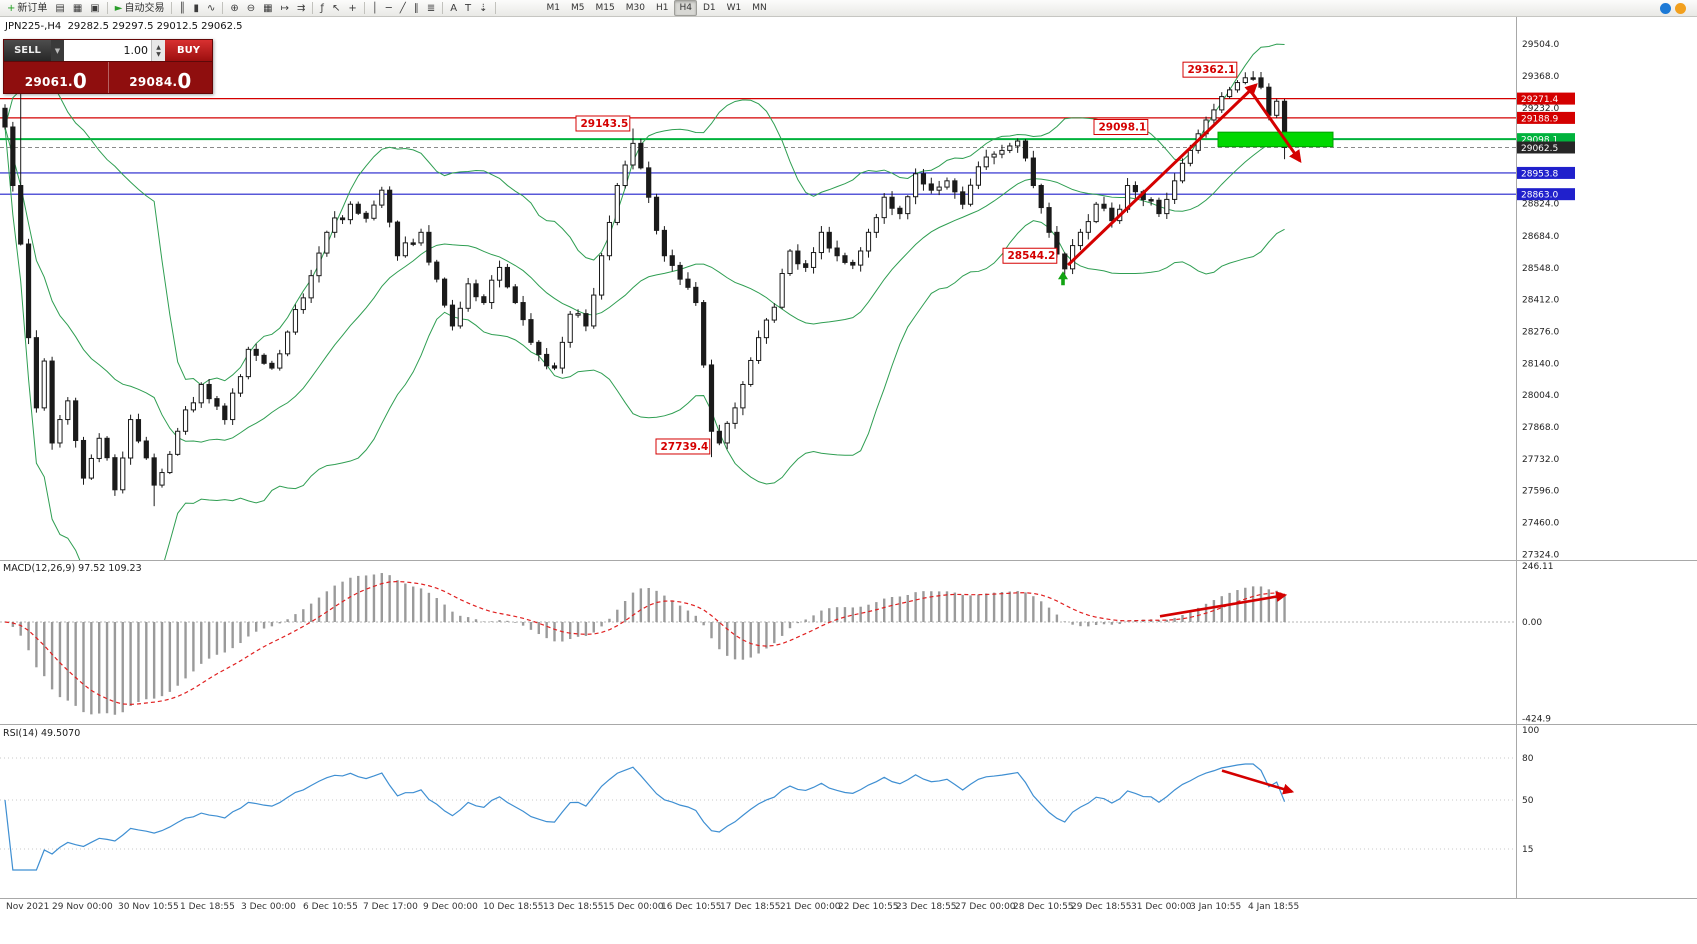 The image size is (1697, 944). What do you see at coordinates (573, 907) in the screenshot?
I see `svg-text: 13 Dec 18:55` at bounding box center [573, 907].